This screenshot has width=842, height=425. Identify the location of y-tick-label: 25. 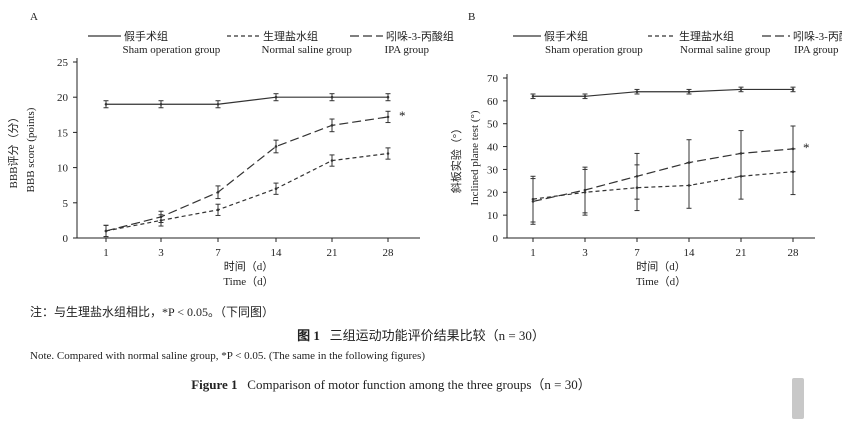
(63, 63).